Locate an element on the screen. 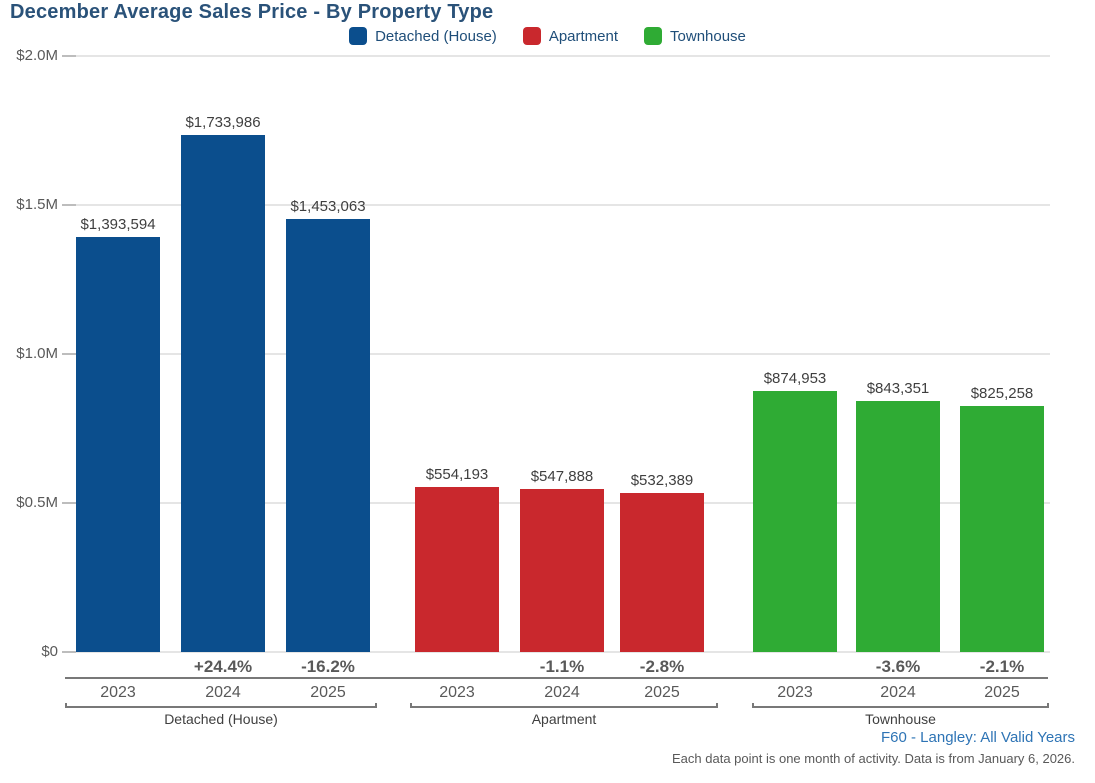 The image size is (1095, 783). change-percent-label: -2.8% is located at coordinates (662, 666).